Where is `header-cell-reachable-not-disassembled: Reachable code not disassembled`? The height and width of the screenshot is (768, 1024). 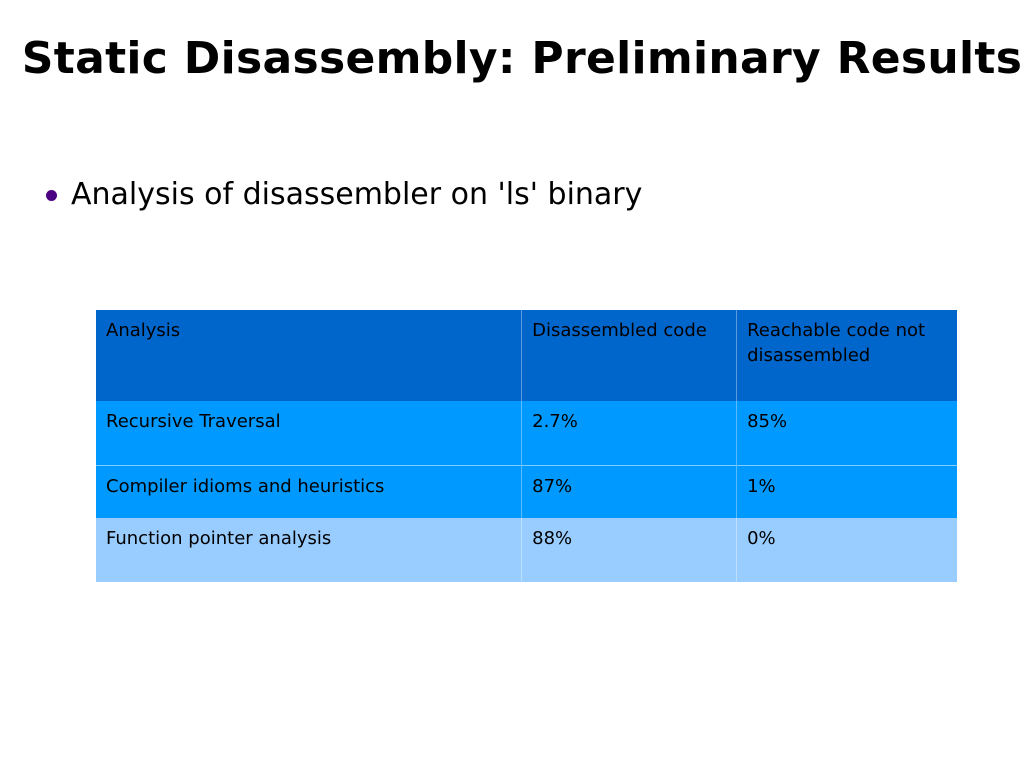 header-cell-reachable-not-disassembled: Reachable code not disassembled is located at coordinates (846, 355).